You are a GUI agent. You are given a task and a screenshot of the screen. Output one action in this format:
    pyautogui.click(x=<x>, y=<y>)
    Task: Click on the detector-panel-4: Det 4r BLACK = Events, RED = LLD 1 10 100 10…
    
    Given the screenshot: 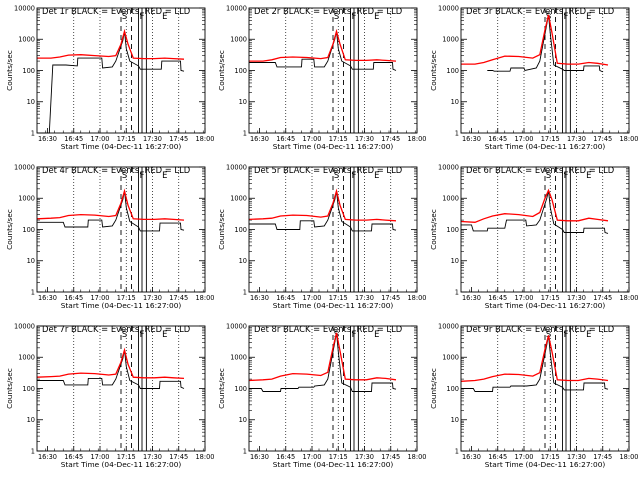 What is the action you would take?
    pyautogui.click(x=110, y=236)
    